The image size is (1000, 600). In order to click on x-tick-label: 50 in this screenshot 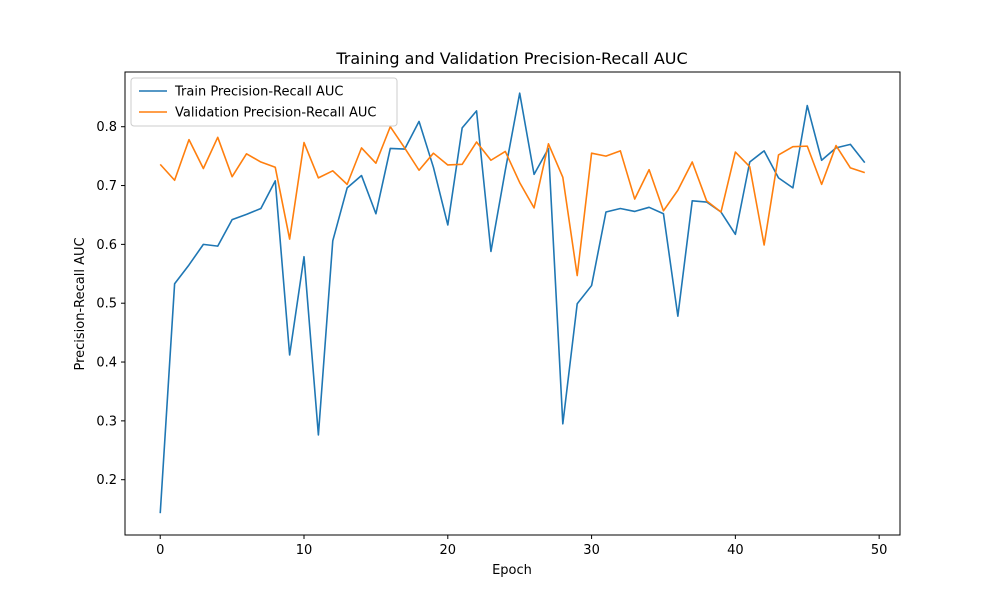, I will do `click(879, 550)`.